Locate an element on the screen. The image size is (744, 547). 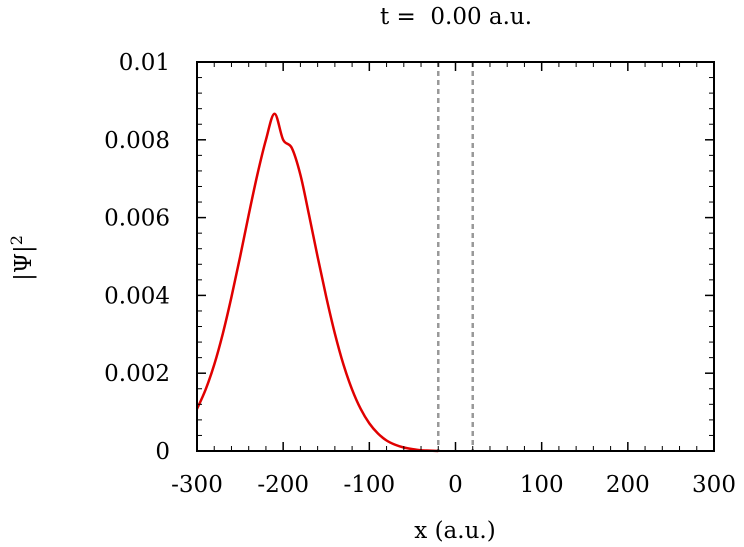
x-tick-label: 0 is located at coordinates (455, 485).